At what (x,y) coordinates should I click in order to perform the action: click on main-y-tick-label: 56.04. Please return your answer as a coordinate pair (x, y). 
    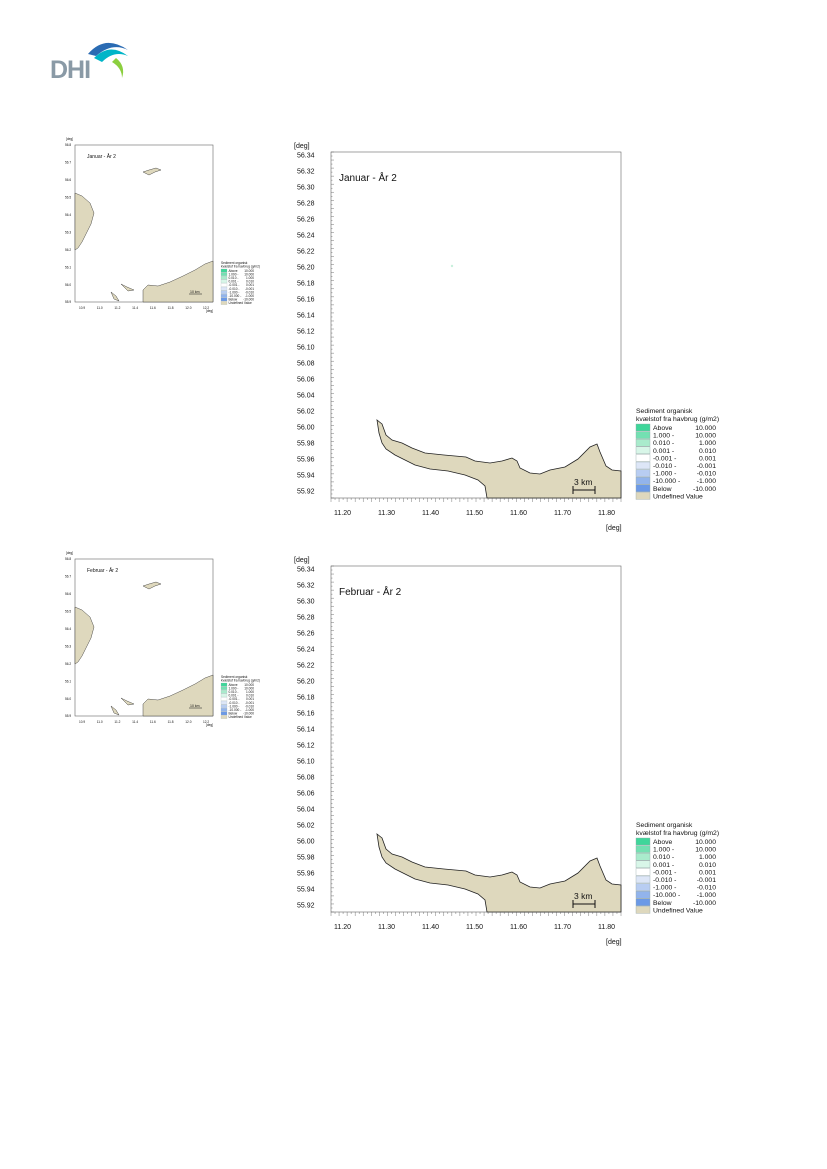
    Looking at the image, I should click on (306, 396).